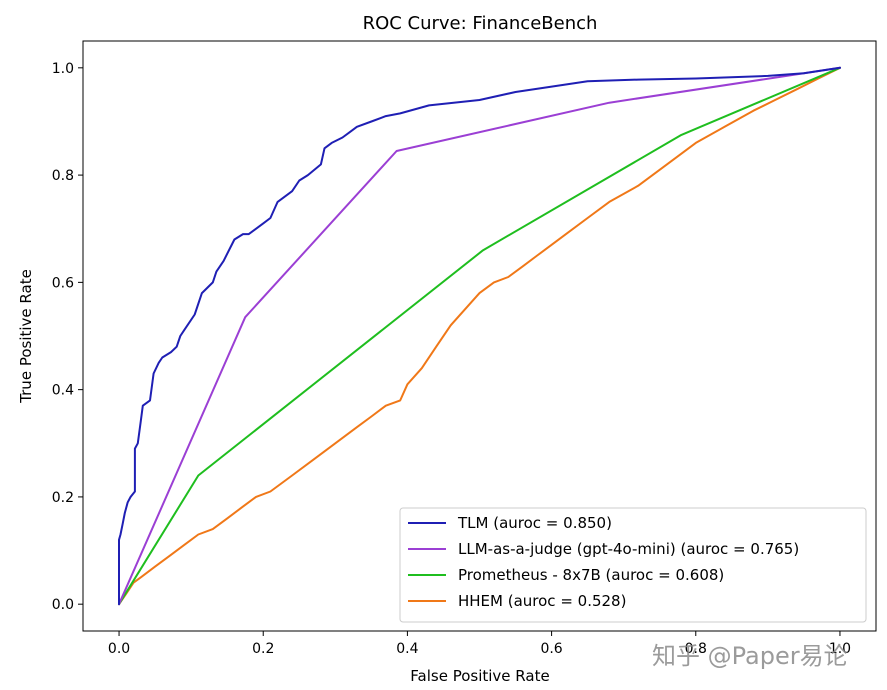 The width and height of the screenshot is (887, 690). Describe the element at coordinates (63, 283) in the screenshot. I see `y-tick-label: 0.6` at that location.